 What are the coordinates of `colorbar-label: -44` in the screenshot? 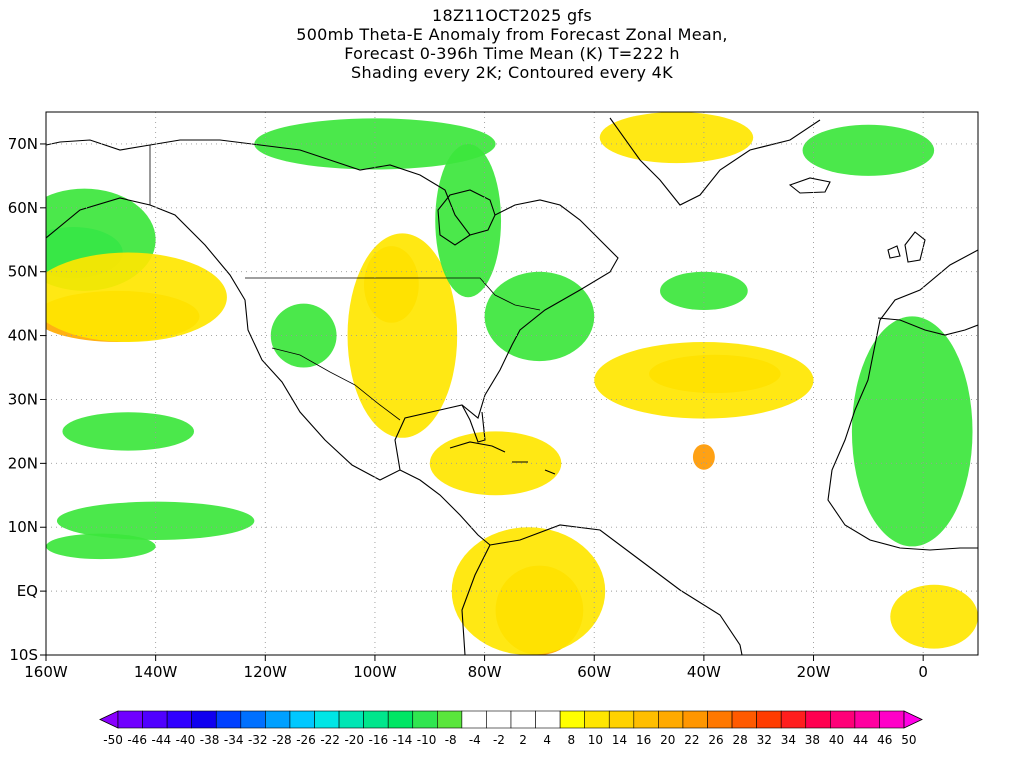 It's located at (162, 740).